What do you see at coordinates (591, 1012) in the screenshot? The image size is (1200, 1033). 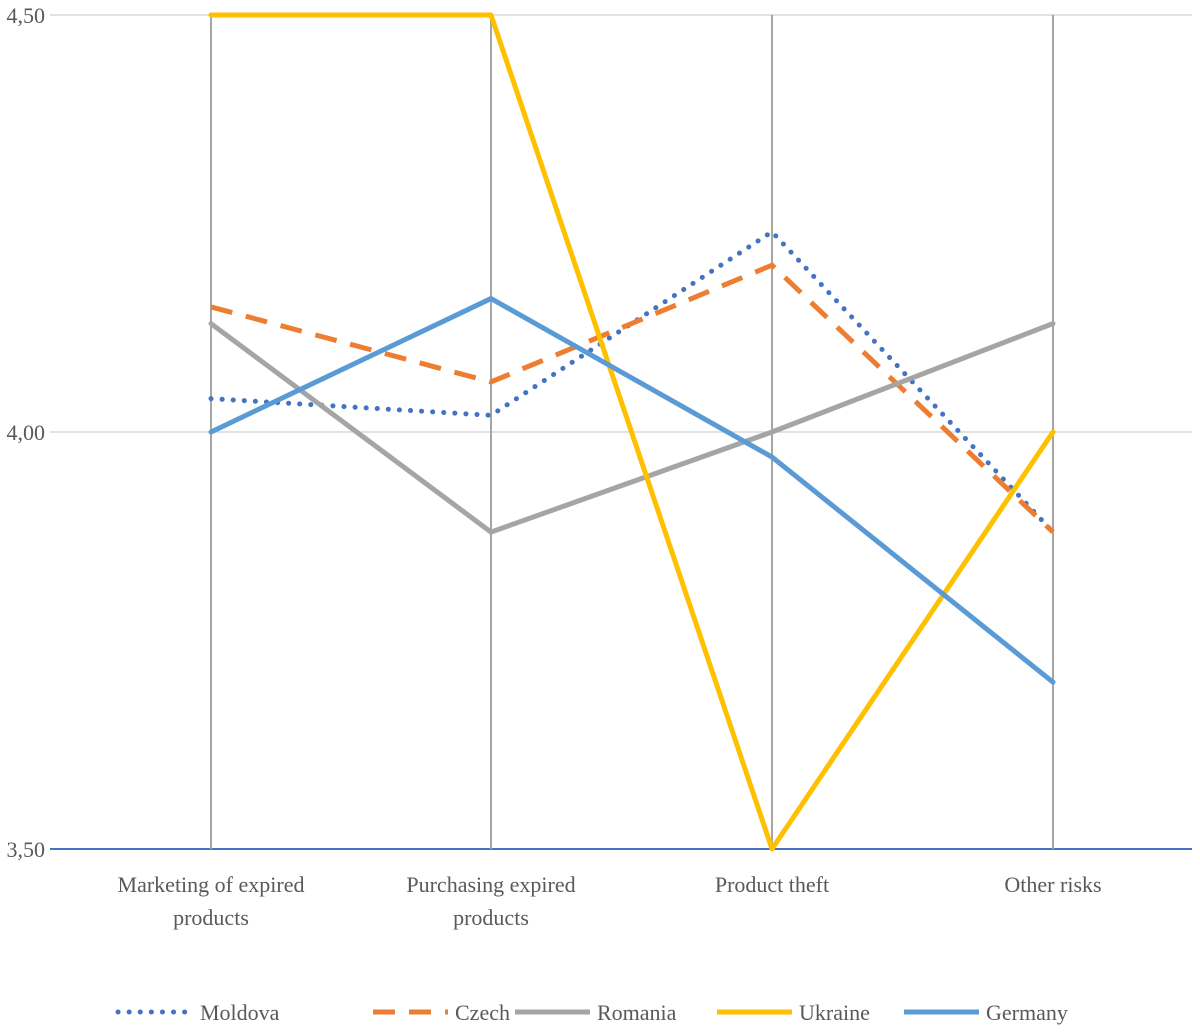 I see `legend: Moldova Czech Romania Ukraine Germany` at bounding box center [591, 1012].